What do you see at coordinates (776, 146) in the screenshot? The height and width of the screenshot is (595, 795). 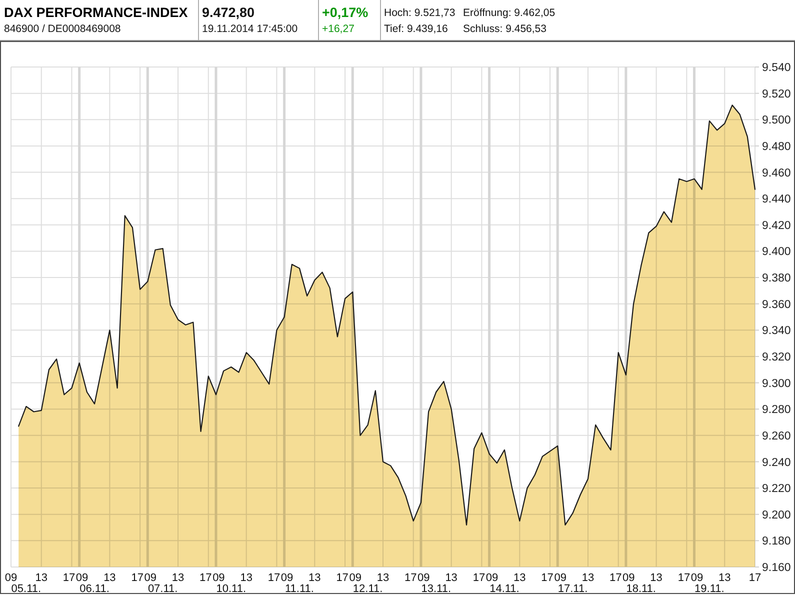 I see `y-tick-label: 9.480` at bounding box center [776, 146].